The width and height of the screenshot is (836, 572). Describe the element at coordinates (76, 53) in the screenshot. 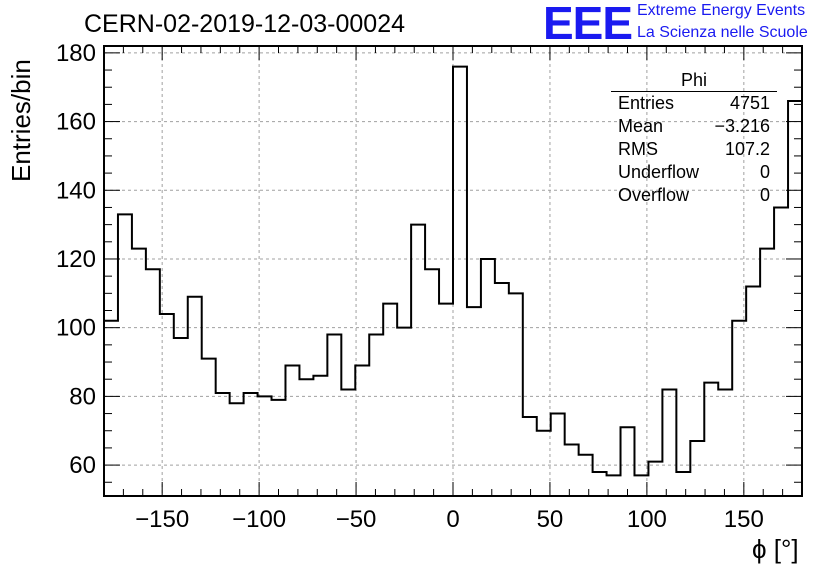

I see `y-tick-label: 180` at that location.